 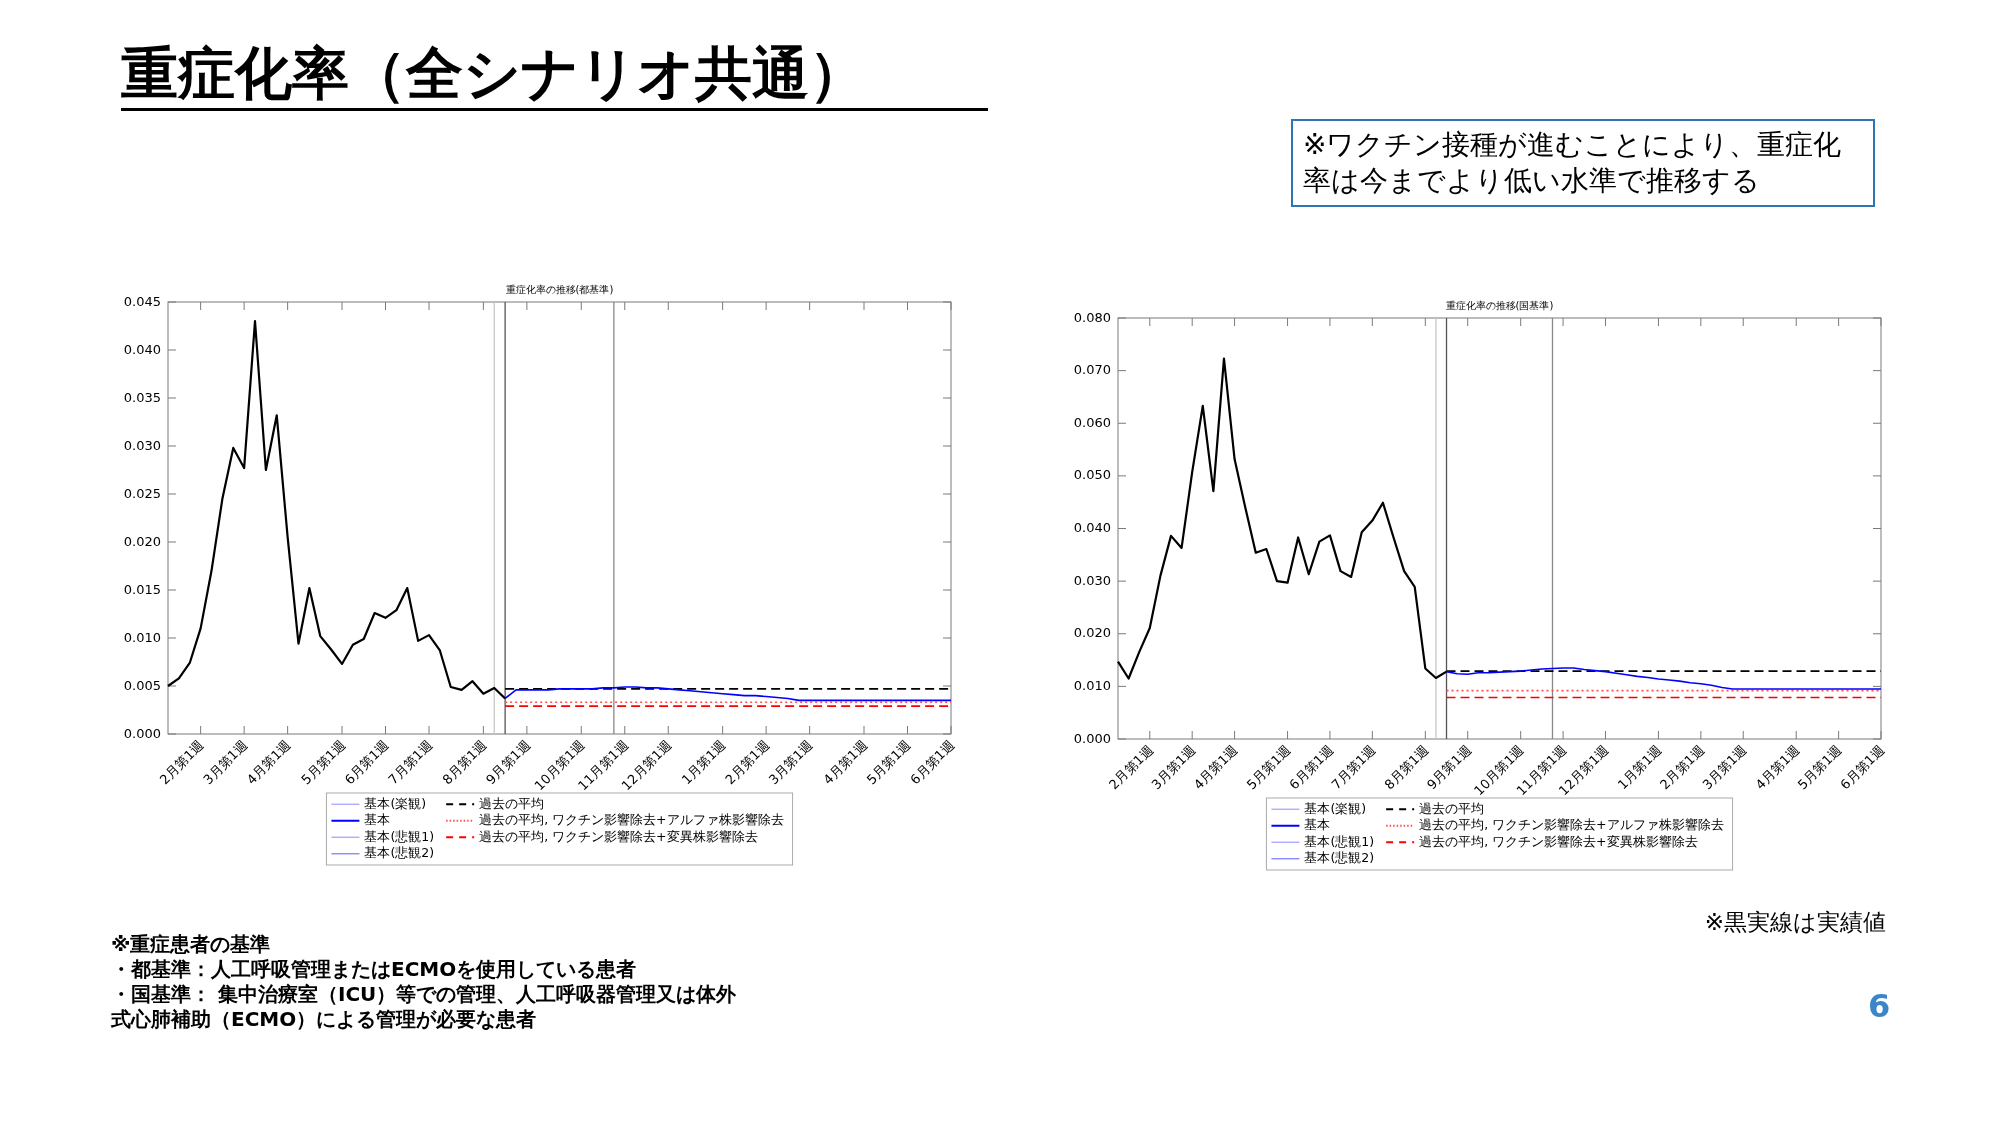 What do you see at coordinates (191, 944) in the screenshot?
I see `text: ※重症患者の基準` at bounding box center [191, 944].